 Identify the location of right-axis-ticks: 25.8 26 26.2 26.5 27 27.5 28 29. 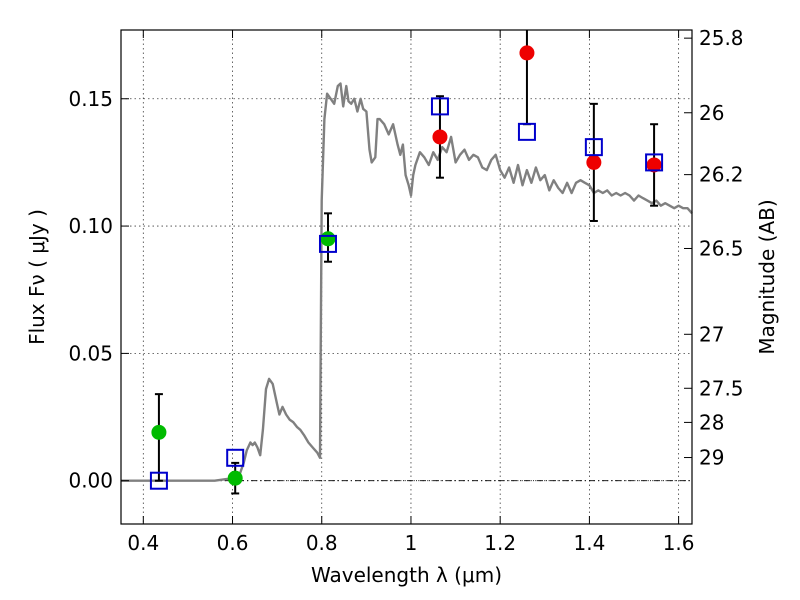
(714, 248).